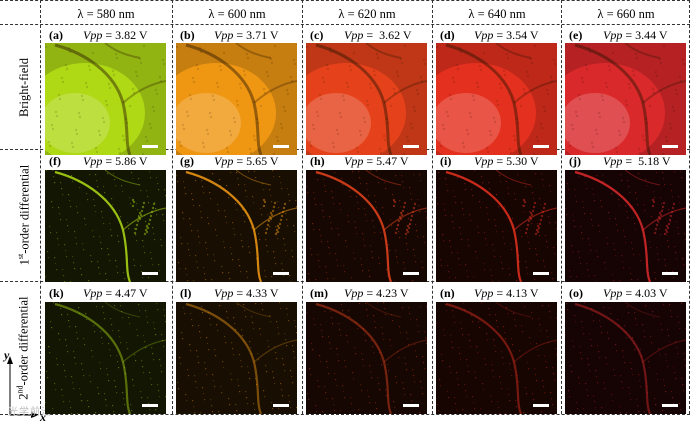 The image size is (690, 427). I want to click on row-label-bright-field: Bright-field, so click(23, 87).